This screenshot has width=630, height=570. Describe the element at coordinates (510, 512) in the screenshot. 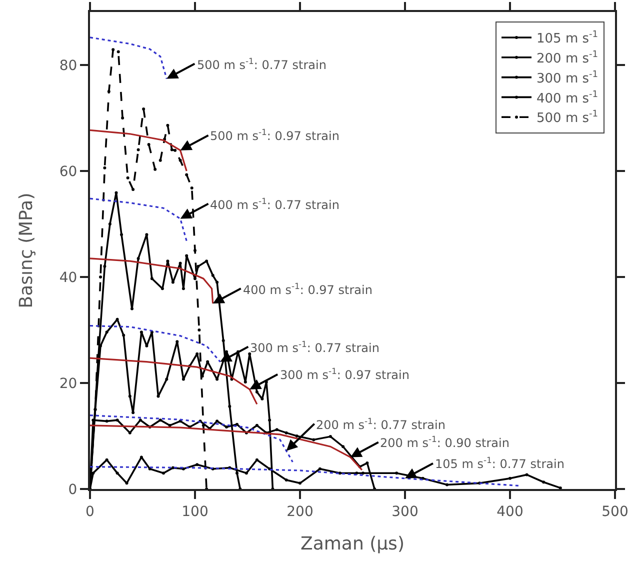

I see `x-tick-label: 400` at that location.